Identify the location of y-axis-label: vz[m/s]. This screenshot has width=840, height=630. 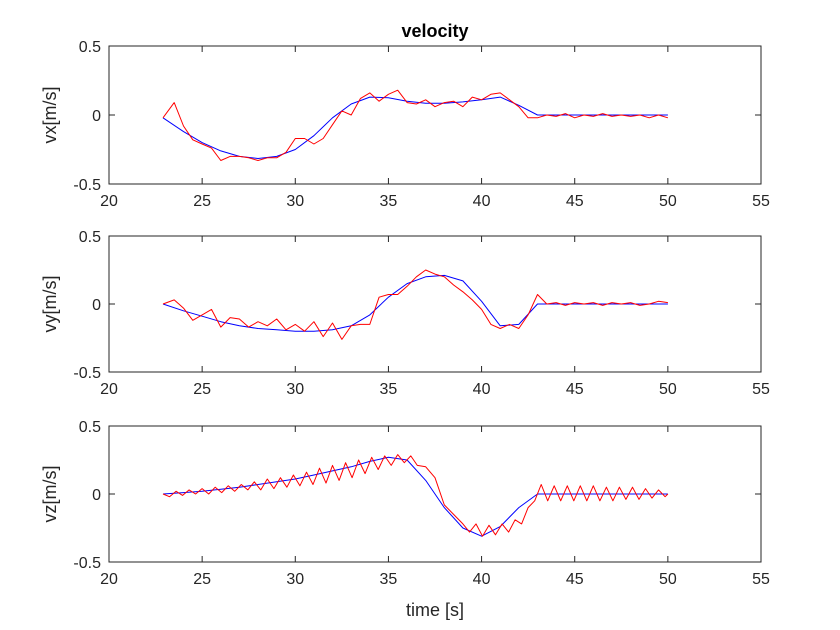
(50, 494).